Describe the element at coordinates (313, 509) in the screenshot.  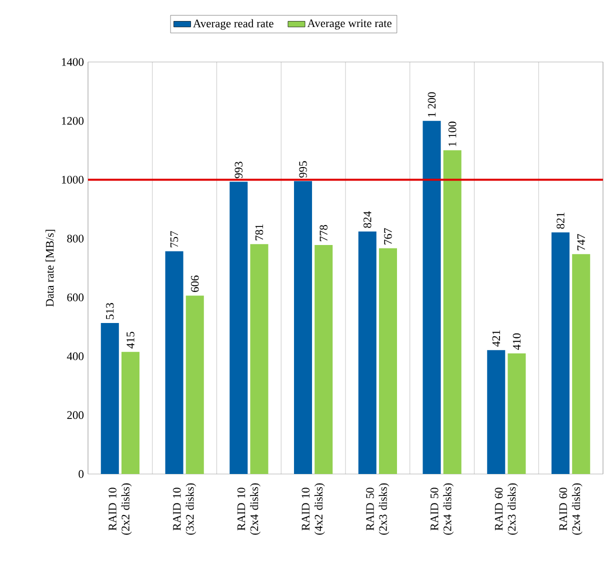
I see `x-tick-label: RAID 10 (4x2 disks)` at that location.